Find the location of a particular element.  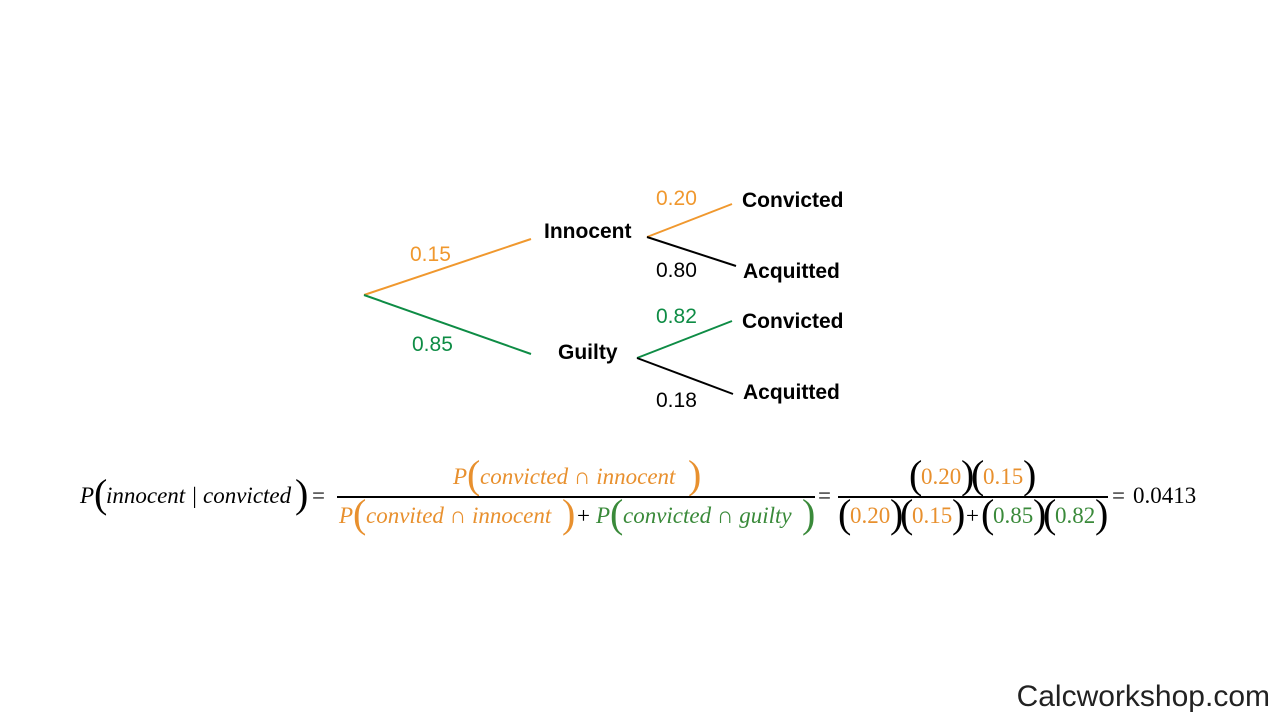

den-value-3: 0.85 is located at coordinates (1013, 515).